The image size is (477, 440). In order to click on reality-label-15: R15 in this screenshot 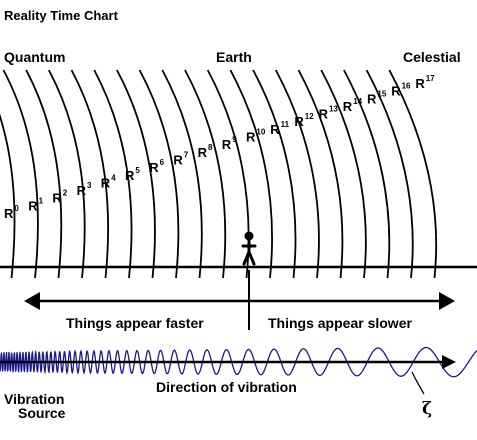, I will do `click(377, 97)`.